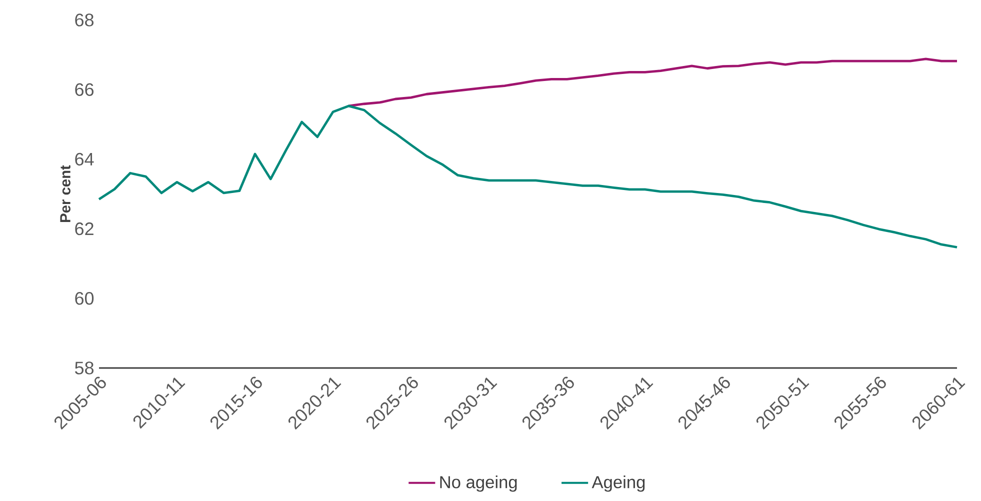 This screenshot has height=501, width=981. I want to click on y-tick-label: 64, so click(84, 159).